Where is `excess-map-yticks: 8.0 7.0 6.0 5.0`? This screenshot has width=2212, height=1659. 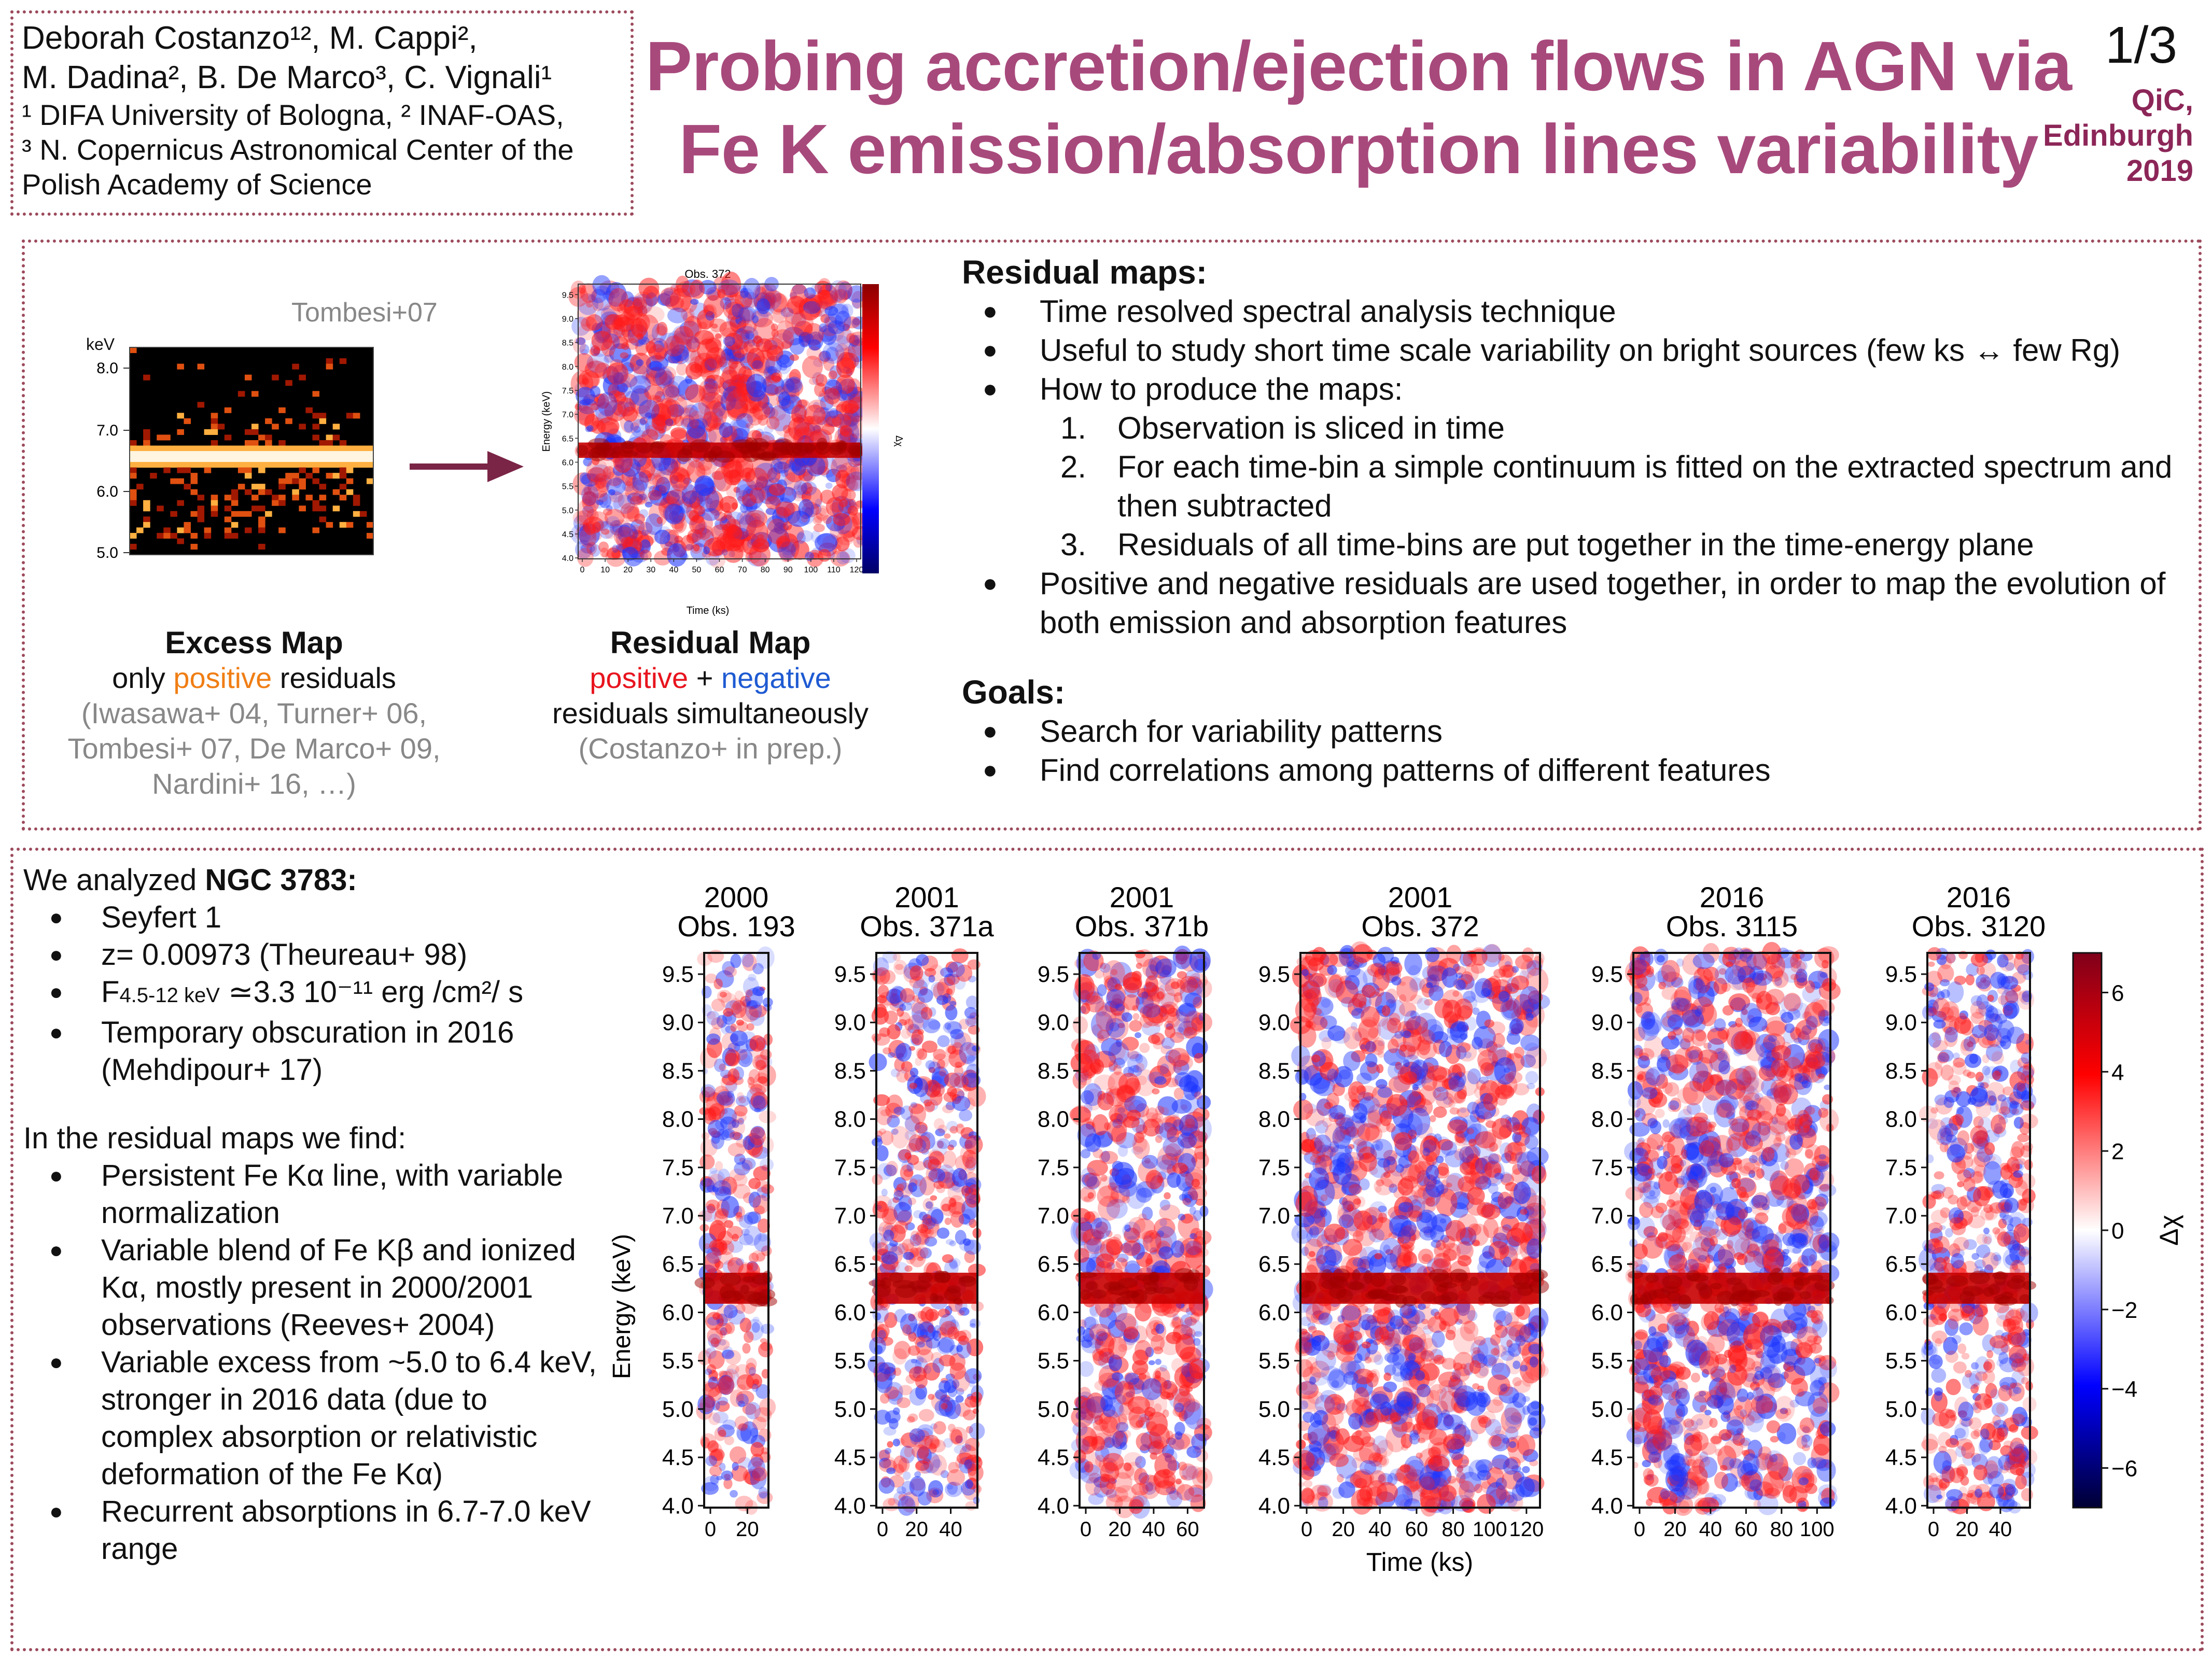 excess-map-yticks: 8.0 7.0 6.0 5.0 is located at coordinates (113, 460).